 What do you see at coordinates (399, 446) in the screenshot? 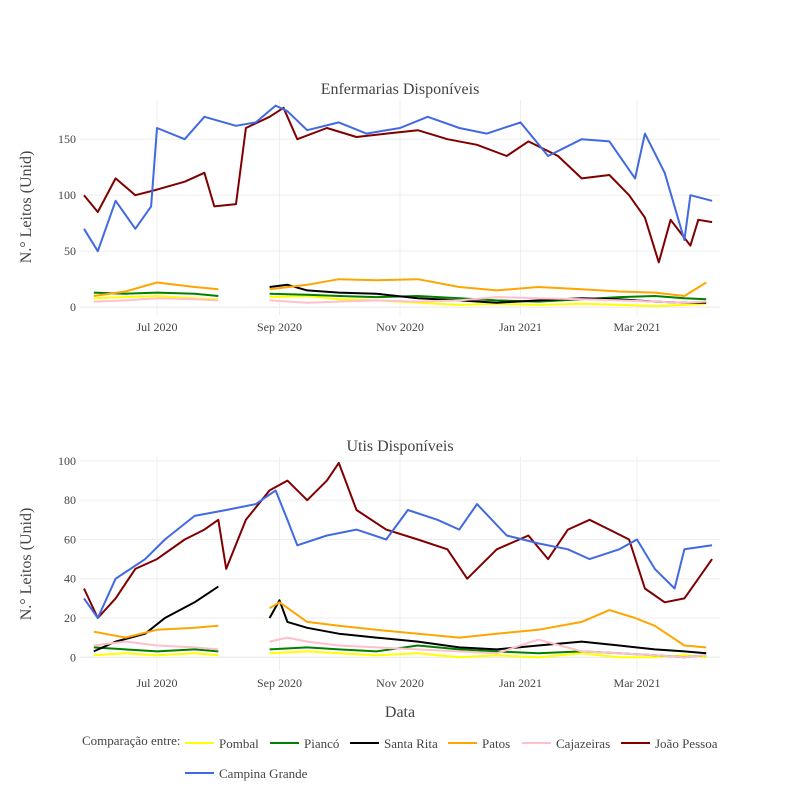
I see `chart-title: Utis Disponíveis` at bounding box center [399, 446].